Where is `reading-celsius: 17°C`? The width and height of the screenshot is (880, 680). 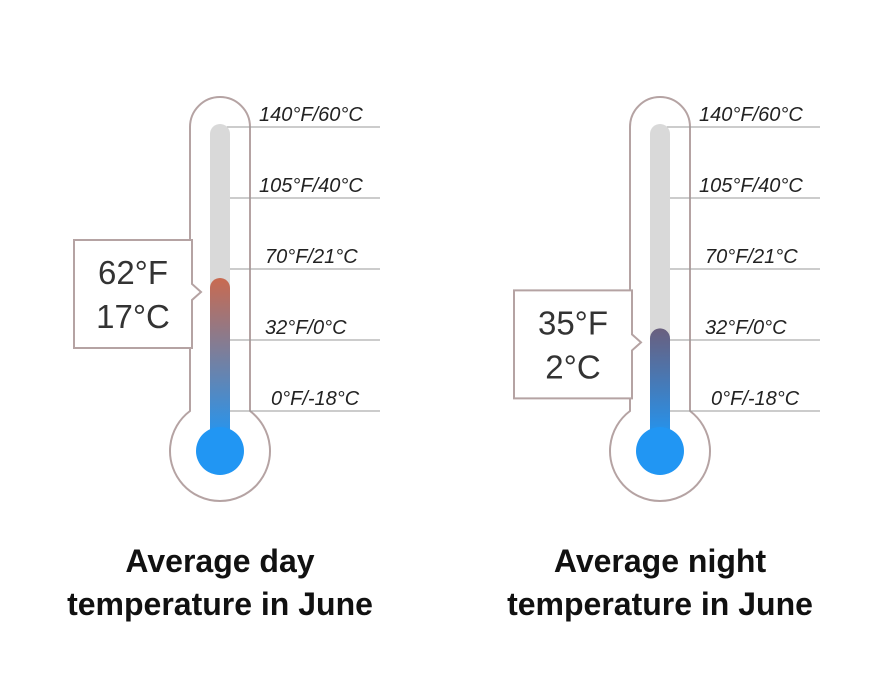
reading-celsius: 17°C is located at coordinates (133, 316).